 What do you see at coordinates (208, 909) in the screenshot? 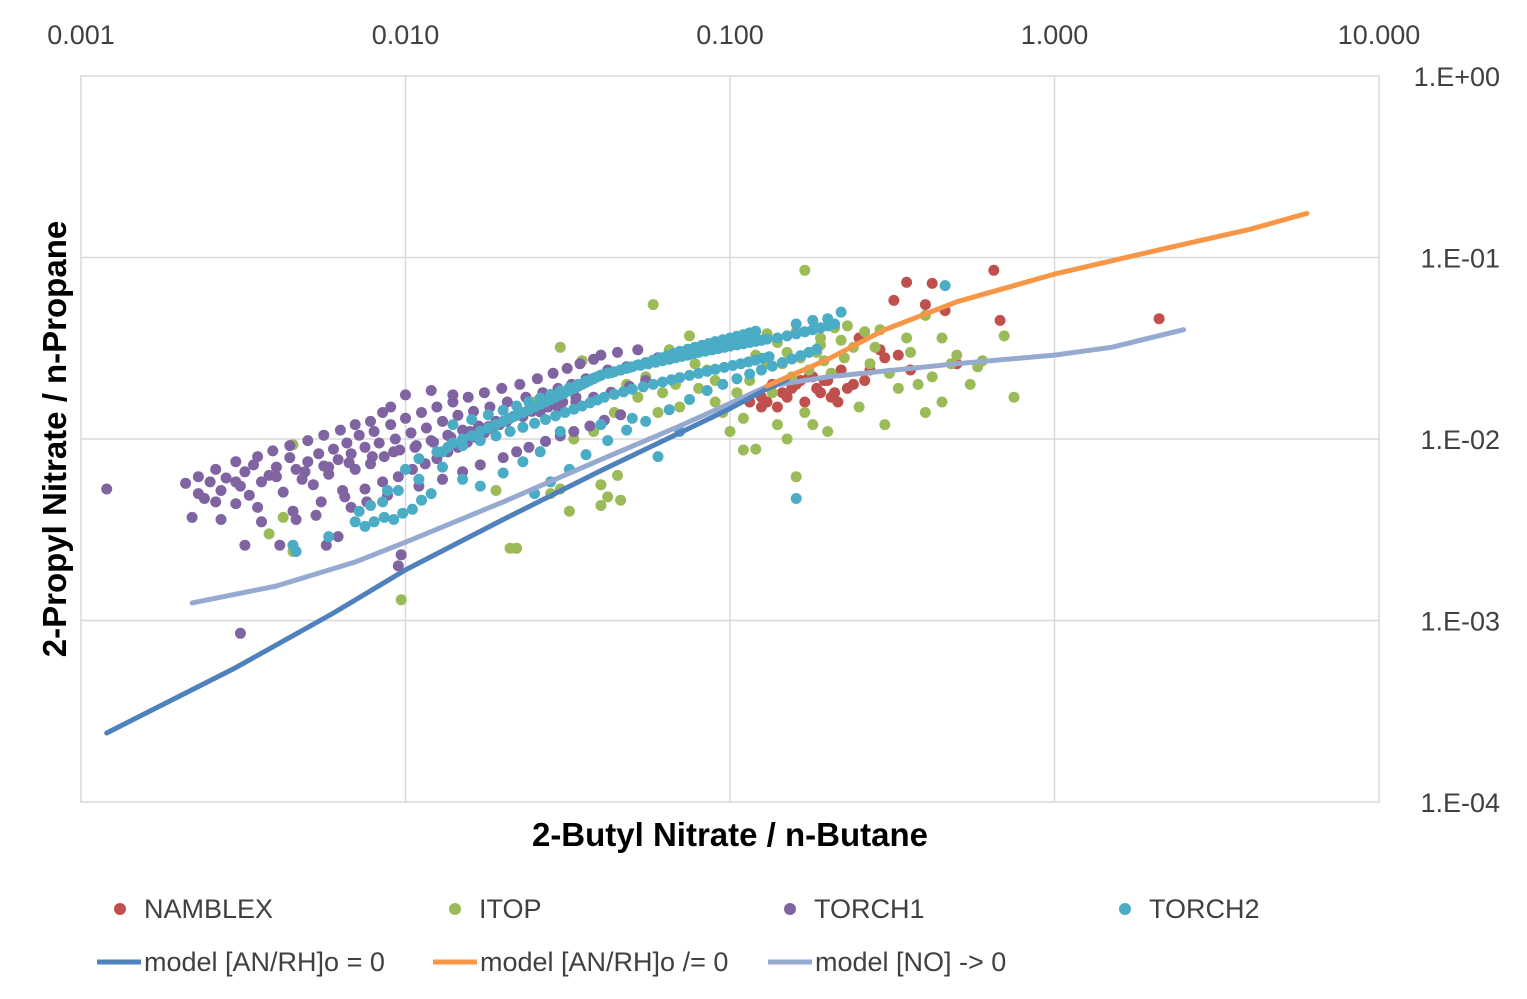
I see `legend-label: NAMBLEX` at bounding box center [208, 909].